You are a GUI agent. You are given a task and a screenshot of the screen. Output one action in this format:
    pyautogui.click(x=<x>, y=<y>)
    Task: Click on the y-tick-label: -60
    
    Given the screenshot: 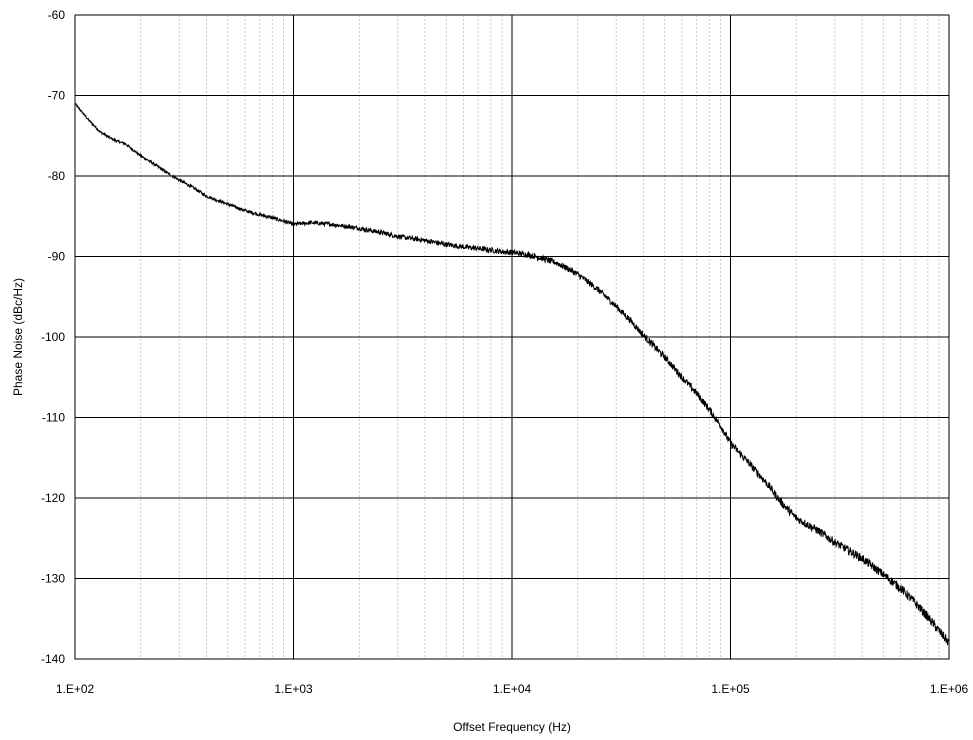 What is the action you would take?
    pyautogui.click(x=57, y=15)
    